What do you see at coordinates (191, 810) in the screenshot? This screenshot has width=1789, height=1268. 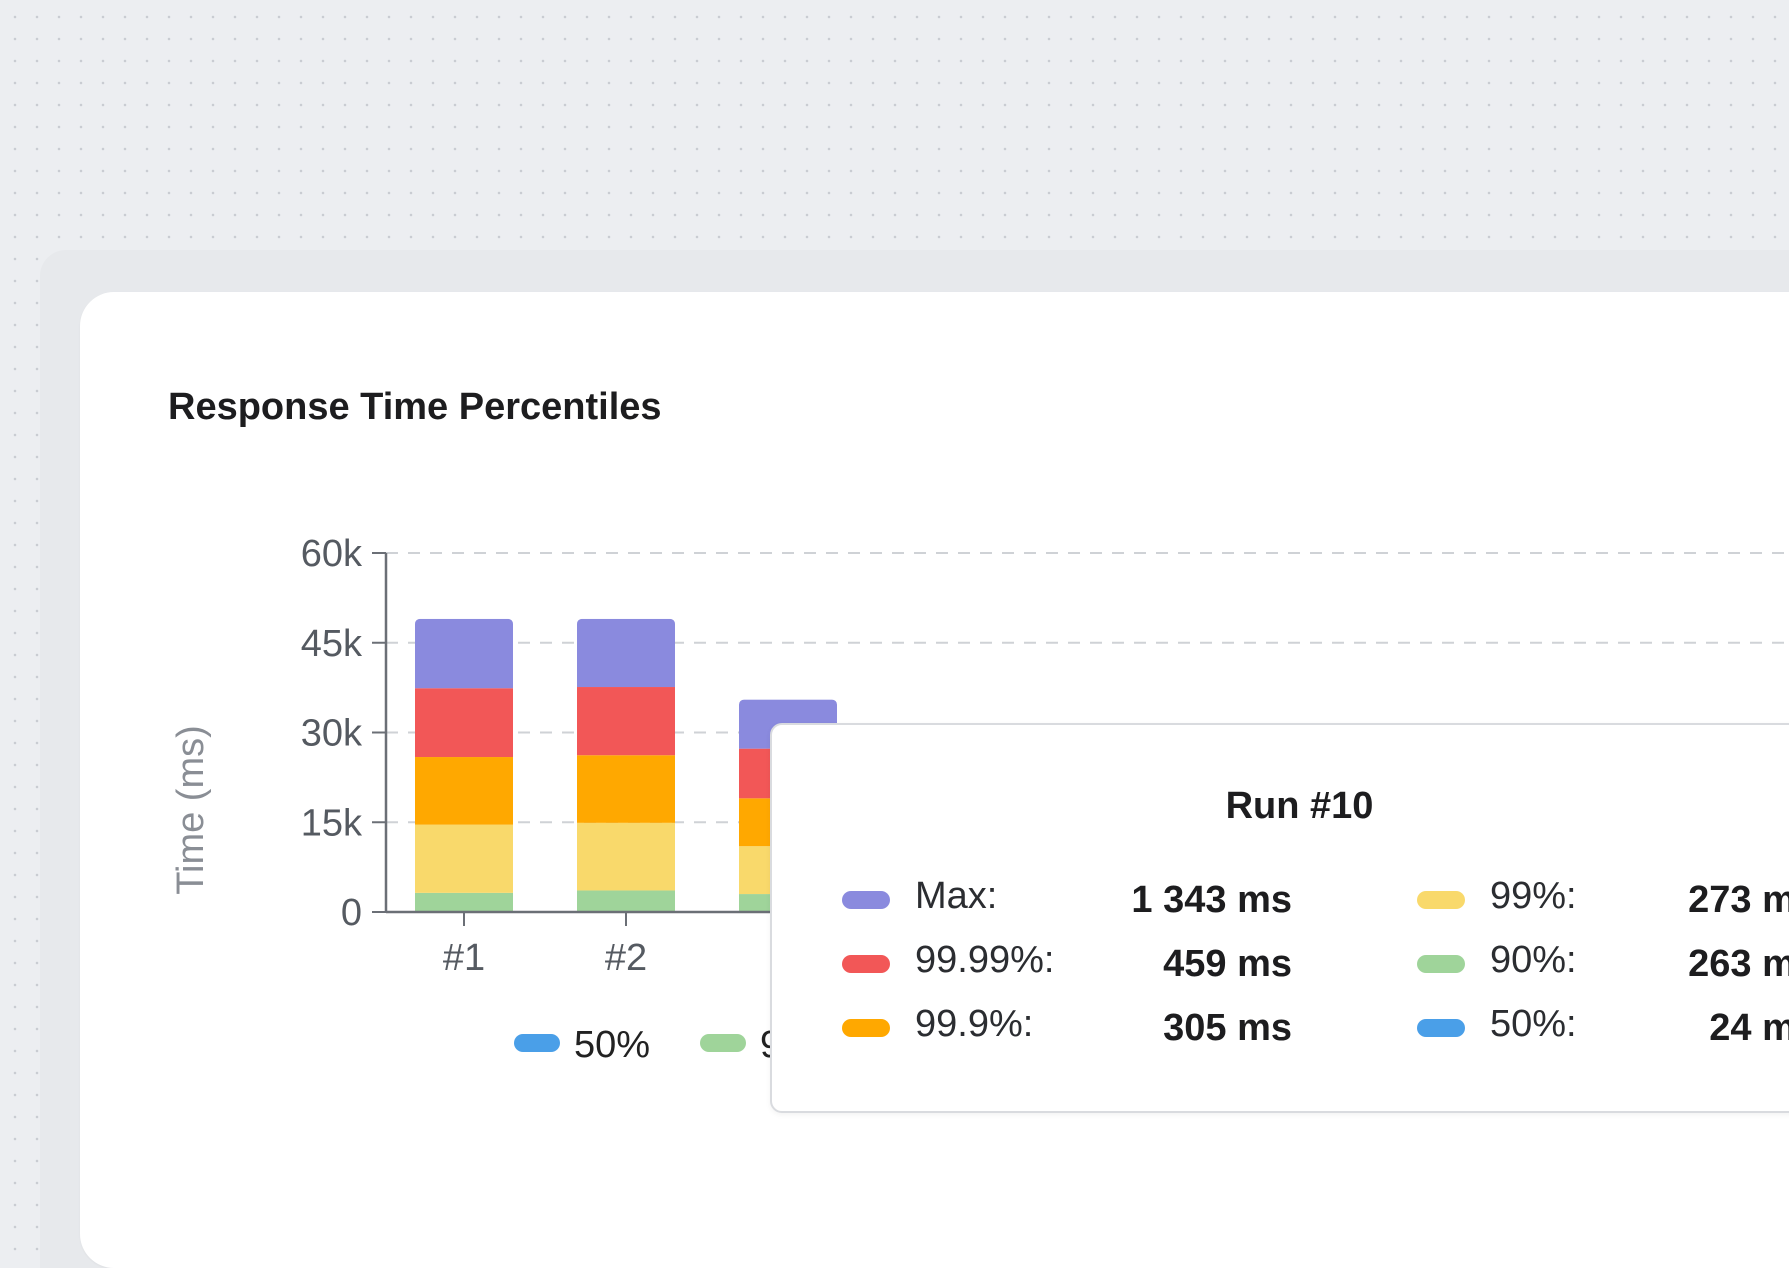 I see `y-axis-title: Time (ms)` at bounding box center [191, 810].